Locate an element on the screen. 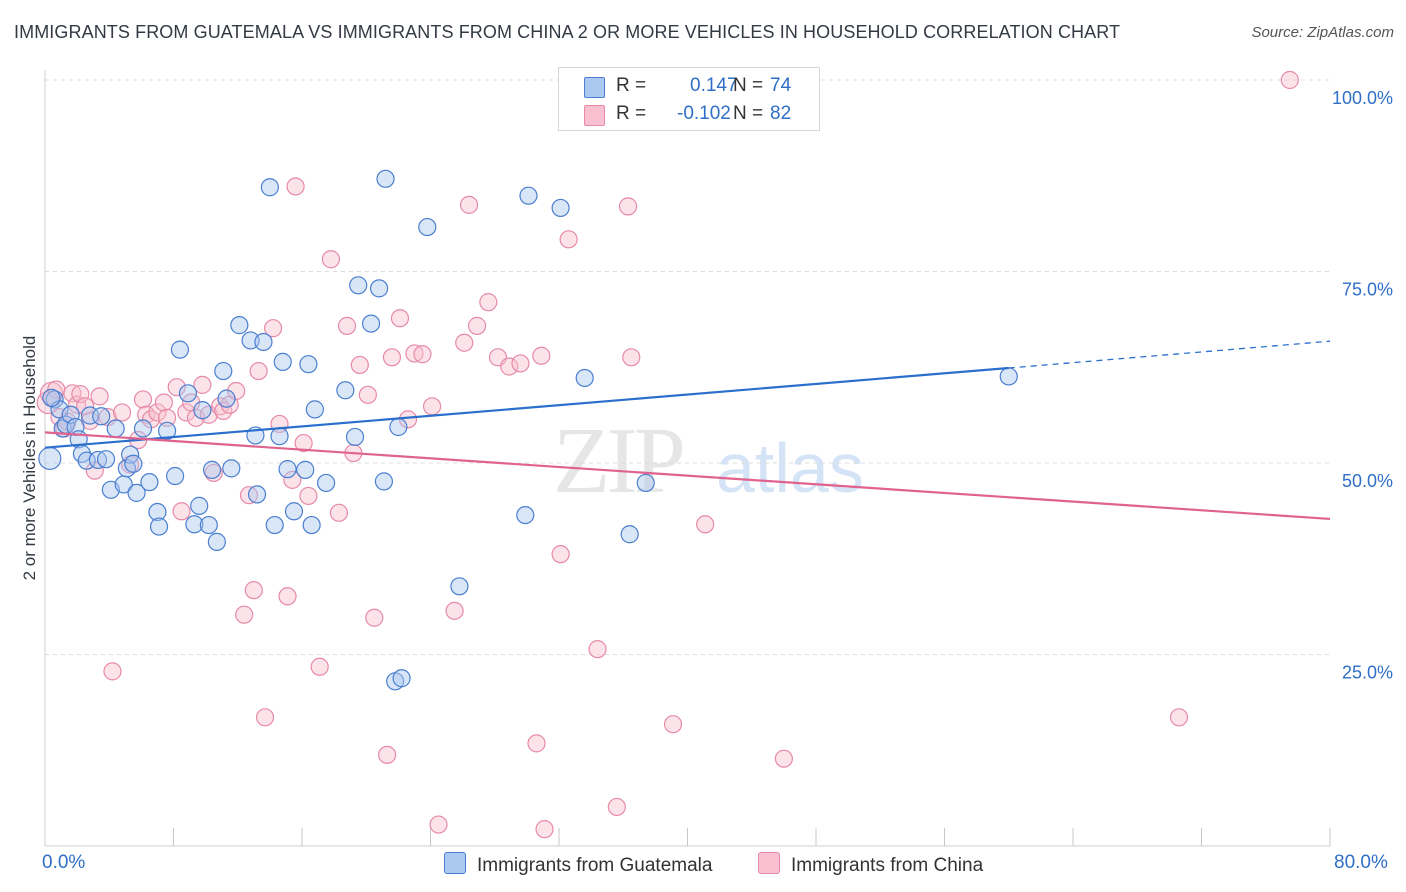  y-tick-label: 100.0% is located at coordinates (1362, 98).